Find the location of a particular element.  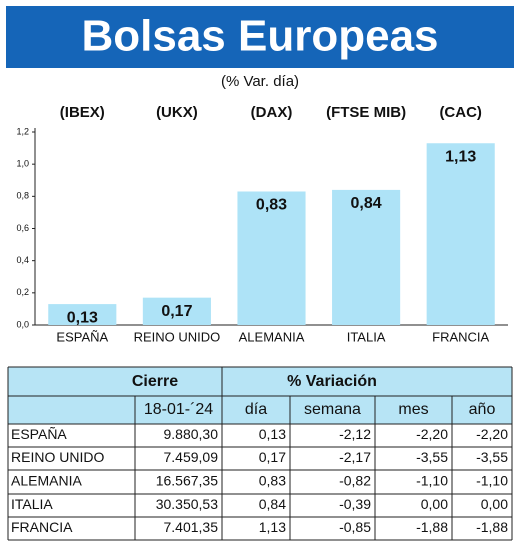

table-subheader: año is located at coordinates (482, 409).